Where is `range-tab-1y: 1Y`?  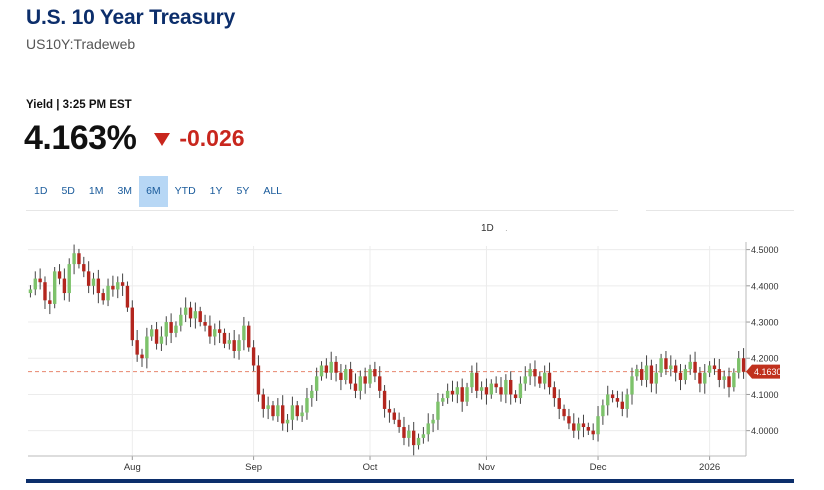
range-tab-1y: 1Y is located at coordinates (216, 191).